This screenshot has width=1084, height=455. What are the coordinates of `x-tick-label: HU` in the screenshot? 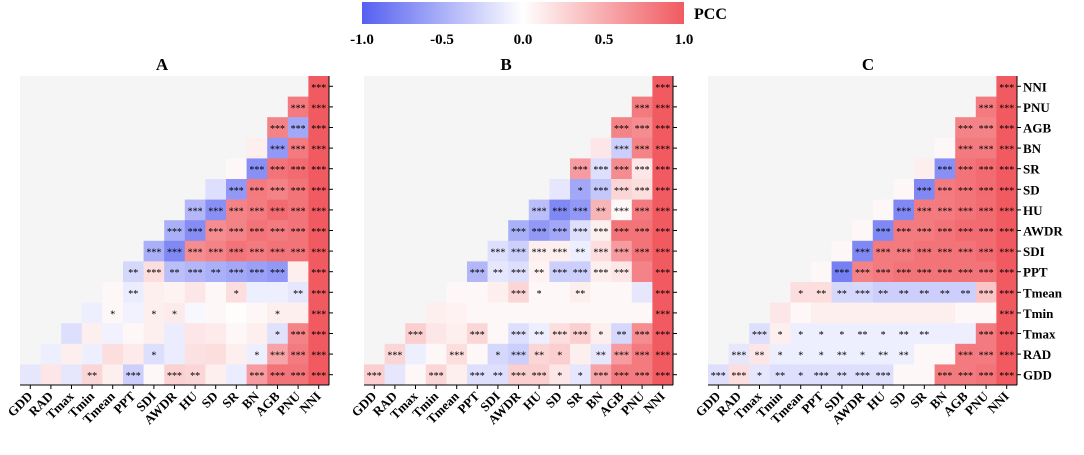 It's located at (188, 400).